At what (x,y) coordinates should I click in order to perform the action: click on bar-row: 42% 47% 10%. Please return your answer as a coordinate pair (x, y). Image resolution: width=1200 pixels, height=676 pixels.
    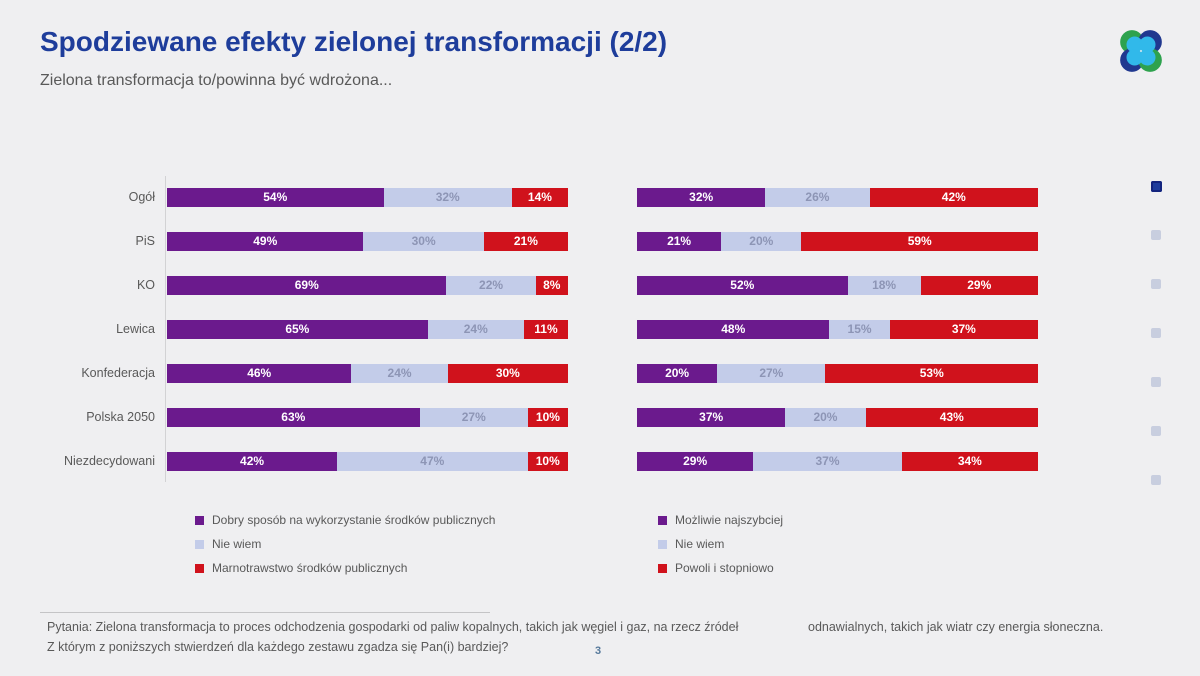
    Looking at the image, I should click on (367, 461).